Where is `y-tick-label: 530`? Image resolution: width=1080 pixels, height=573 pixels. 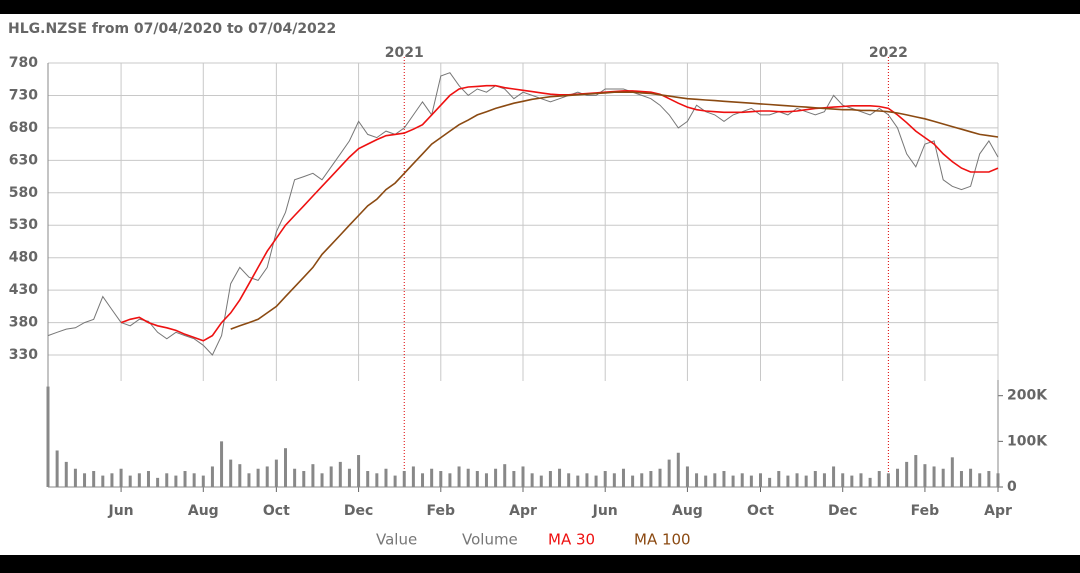
y-tick-label: 530 is located at coordinates (23, 225).